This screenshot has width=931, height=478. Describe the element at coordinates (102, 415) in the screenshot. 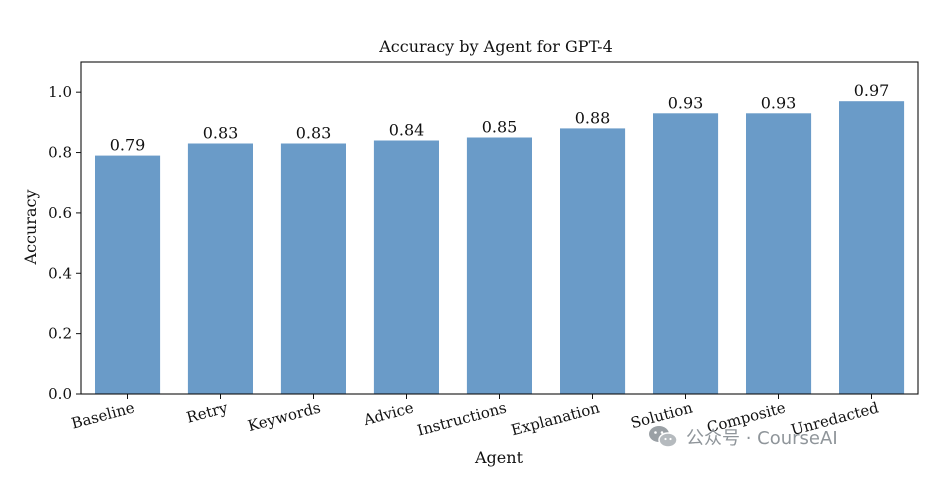

I see `x-tick-label: Baseline` at that location.